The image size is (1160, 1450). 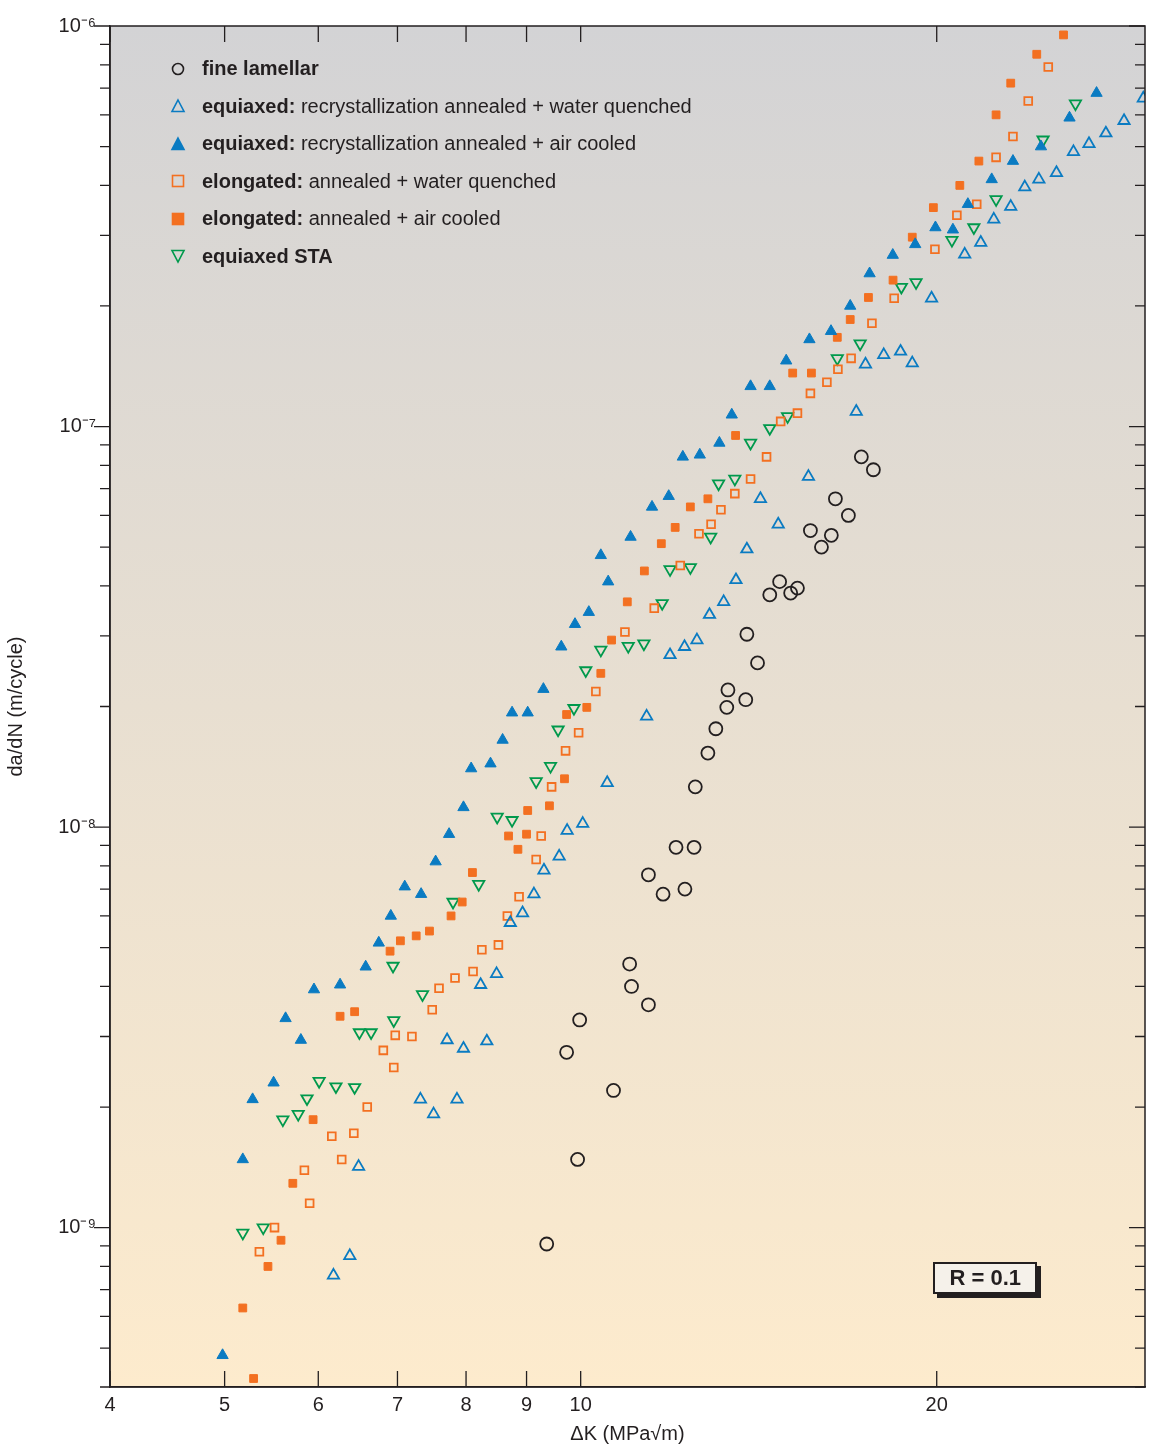 I want to click on y-tick-label: 10⁻⁷, so click(x=77, y=425).